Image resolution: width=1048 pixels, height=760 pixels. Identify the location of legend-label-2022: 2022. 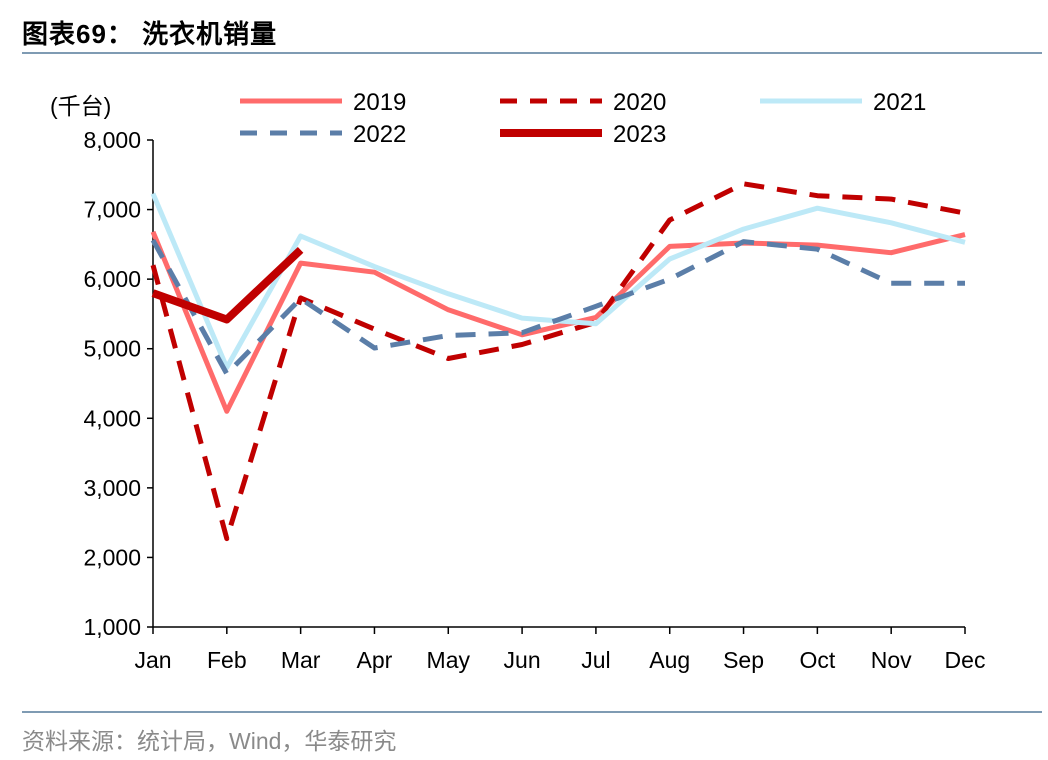
(379, 134).